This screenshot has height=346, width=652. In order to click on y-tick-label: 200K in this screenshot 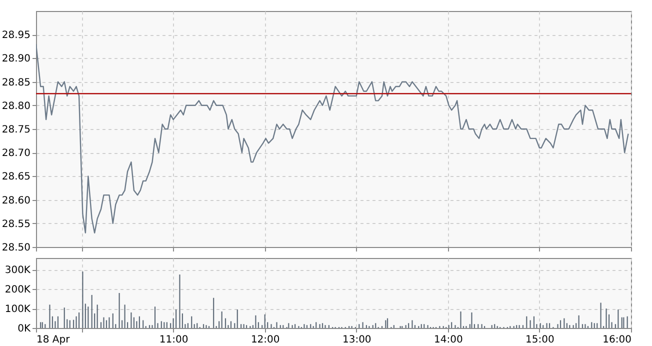, I will do `click(17, 290)`.